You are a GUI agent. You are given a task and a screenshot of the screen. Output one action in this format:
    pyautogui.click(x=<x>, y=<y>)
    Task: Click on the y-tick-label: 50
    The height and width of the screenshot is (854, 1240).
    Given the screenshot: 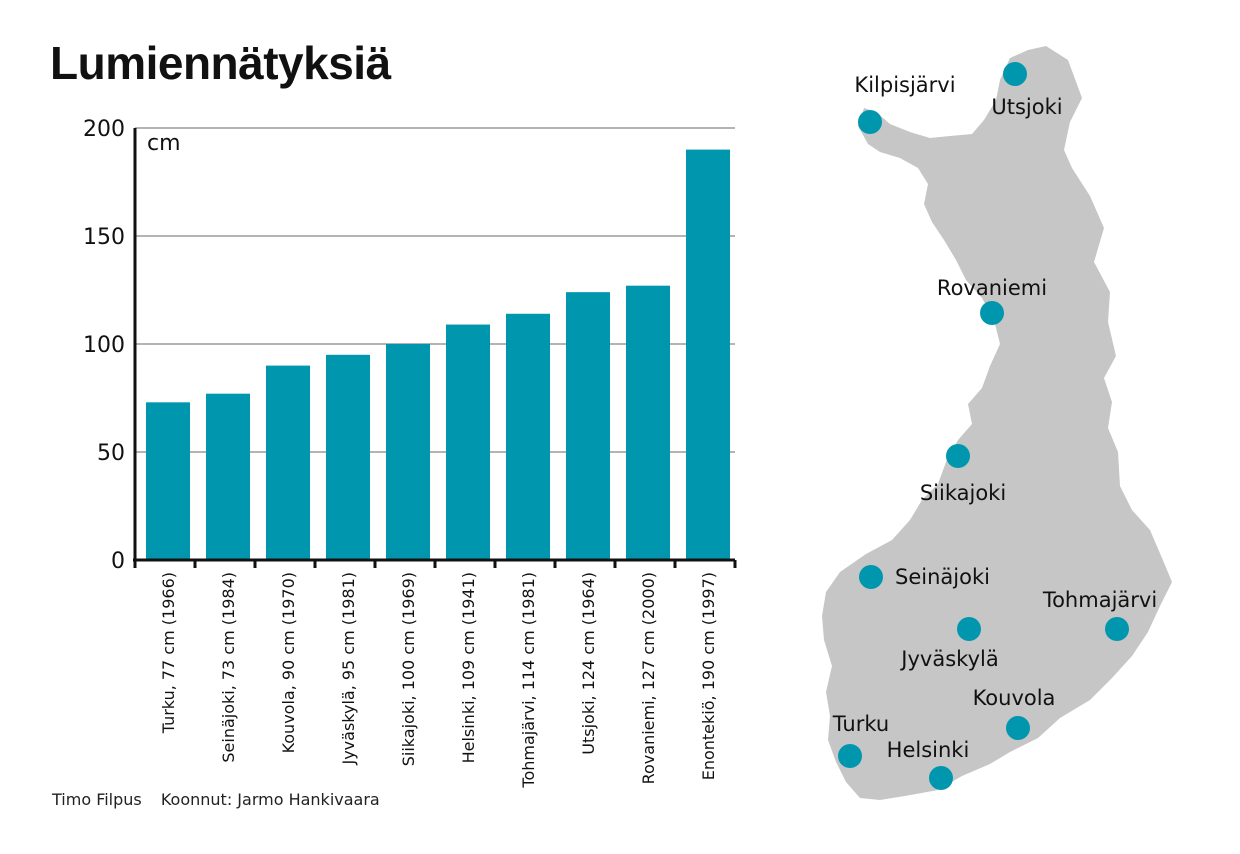 What is the action you would take?
    pyautogui.click(x=111, y=453)
    